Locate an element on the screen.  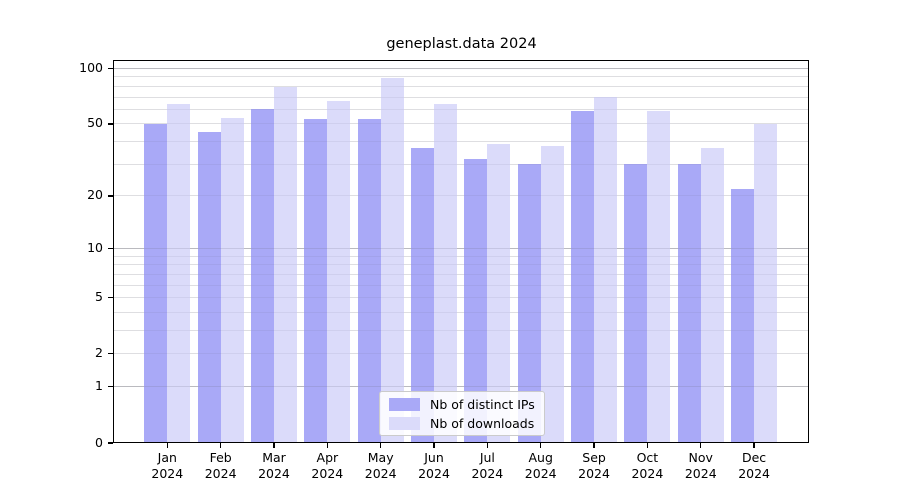
y-tick-label: 20 is located at coordinates (95, 195).